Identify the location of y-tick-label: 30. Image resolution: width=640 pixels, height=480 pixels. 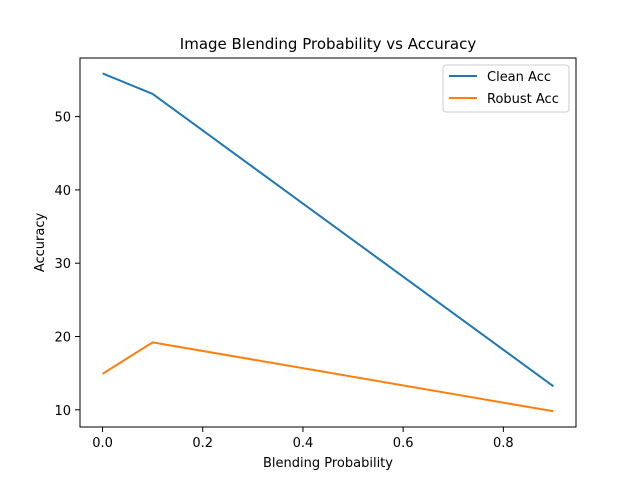
(62, 264).